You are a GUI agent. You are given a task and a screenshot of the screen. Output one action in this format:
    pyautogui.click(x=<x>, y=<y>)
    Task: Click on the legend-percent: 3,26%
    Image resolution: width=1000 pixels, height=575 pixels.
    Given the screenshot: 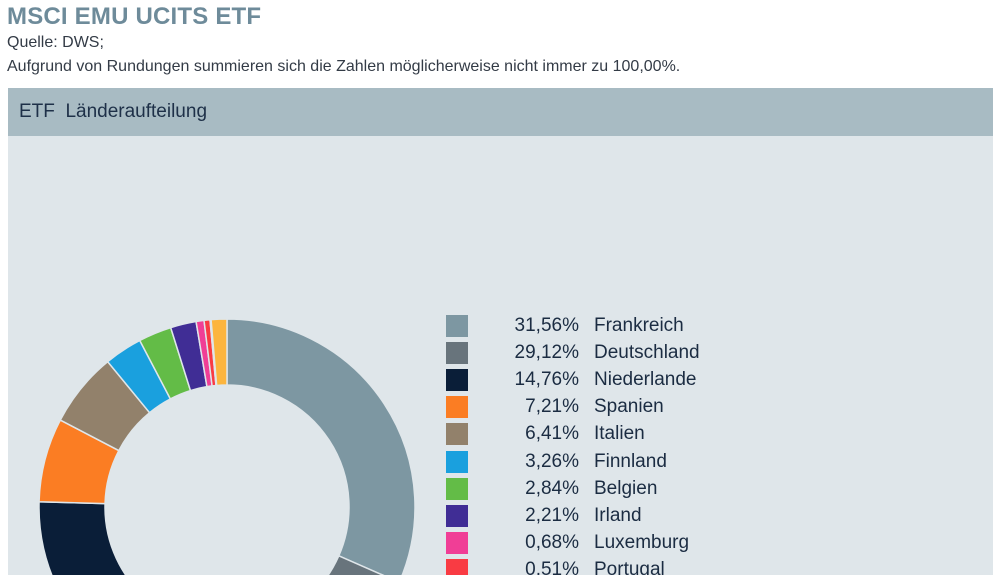 What is the action you would take?
    pyautogui.click(x=552, y=461)
    